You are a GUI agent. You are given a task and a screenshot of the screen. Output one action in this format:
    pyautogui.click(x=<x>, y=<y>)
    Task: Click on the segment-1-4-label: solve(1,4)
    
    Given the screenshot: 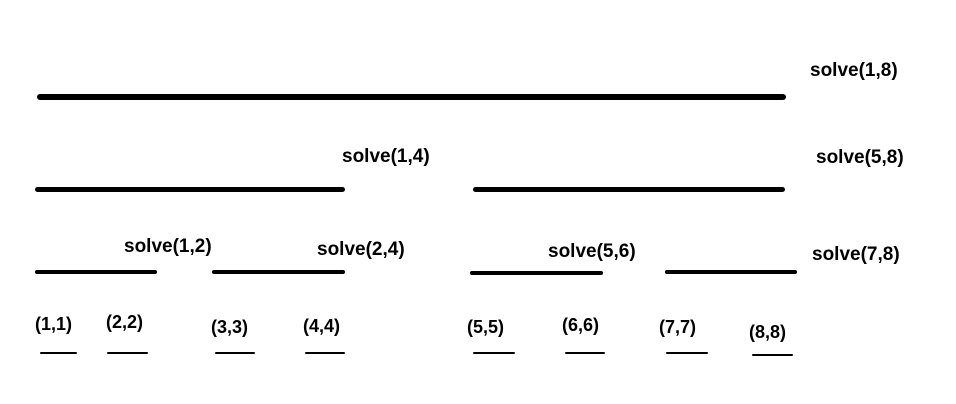 What is the action you would take?
    pyautogui.click(x=386, y=156)
    